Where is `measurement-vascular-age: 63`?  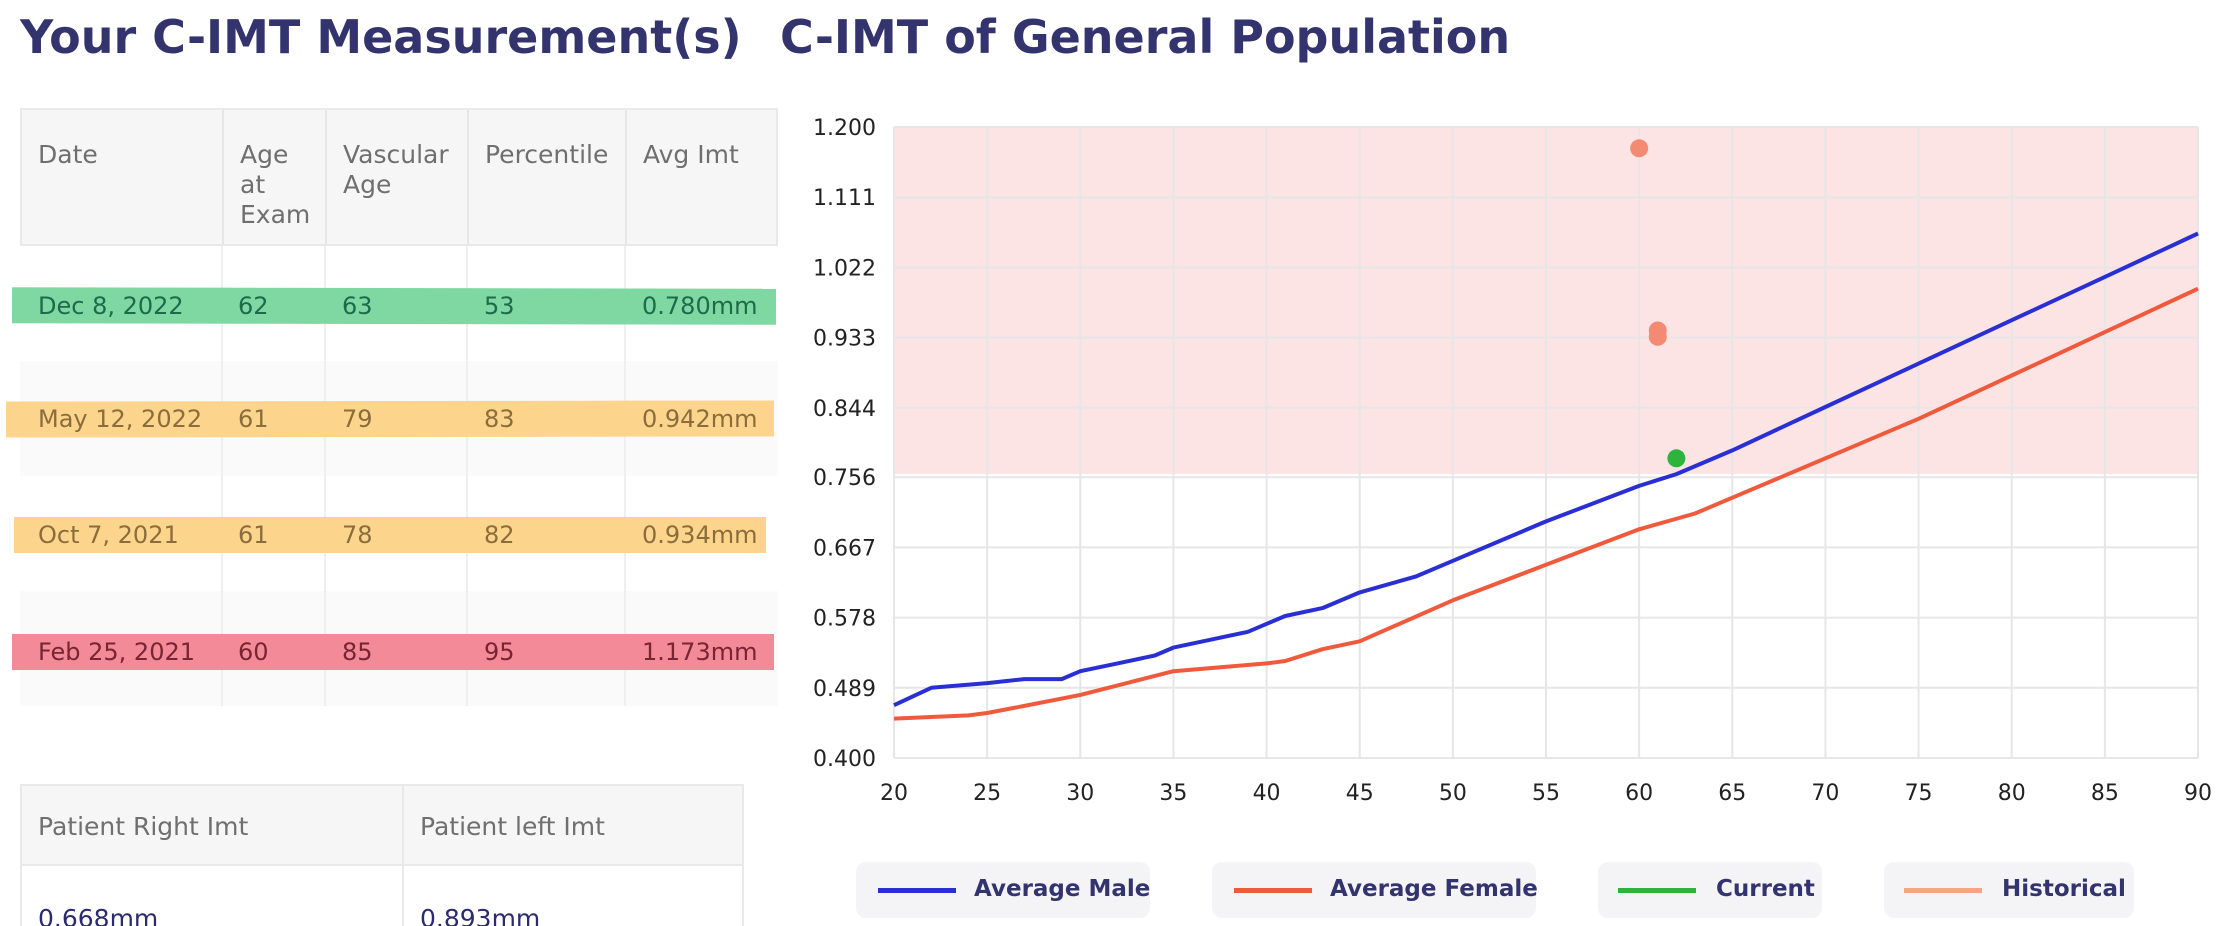 measurement-vascular-age: 63 is located at coordinates (357, 306).